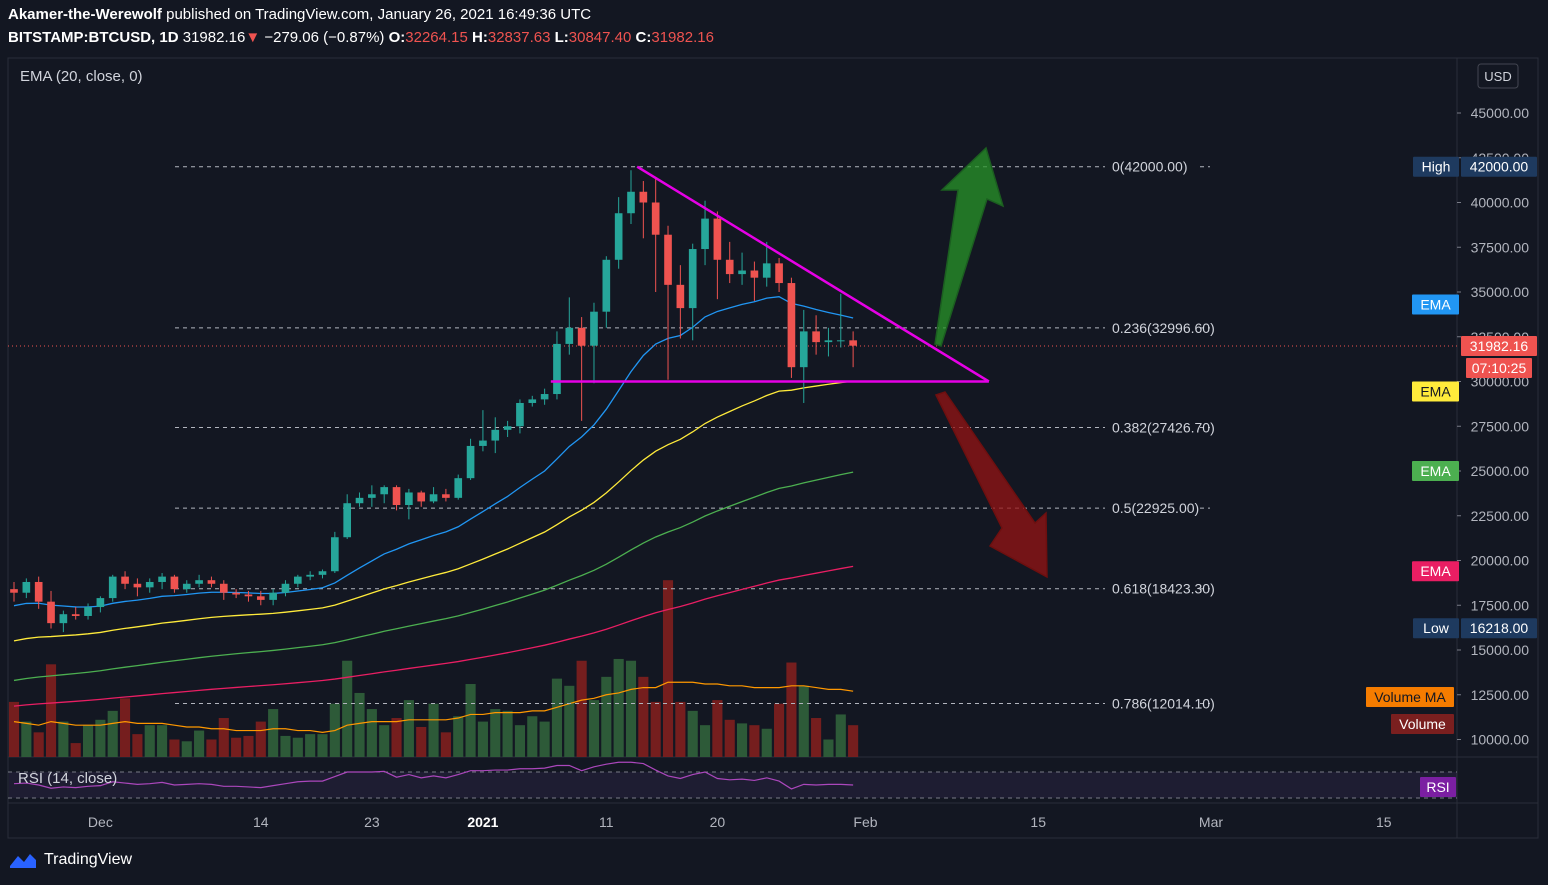 The image size is (1548, 885). What do you see at coordinates (433, 668) in the screenshot?
I see `volume-bars` at bounding box center [433, 668].